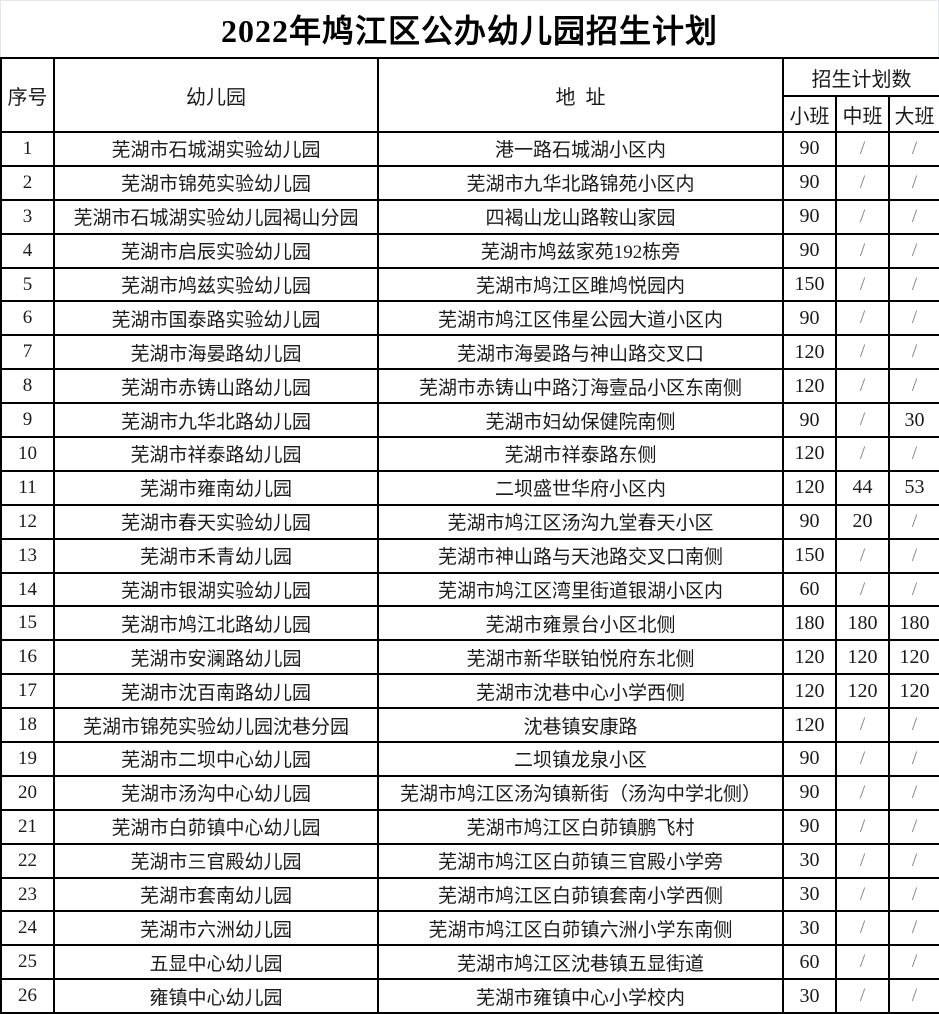 The width and height of the screenshot is (939, 1014). I want to click on table-row: 13 芜湖市禾青幼儿园 芜湖市神山路与天池路交叉口南侧 150//, so click(469, 555).